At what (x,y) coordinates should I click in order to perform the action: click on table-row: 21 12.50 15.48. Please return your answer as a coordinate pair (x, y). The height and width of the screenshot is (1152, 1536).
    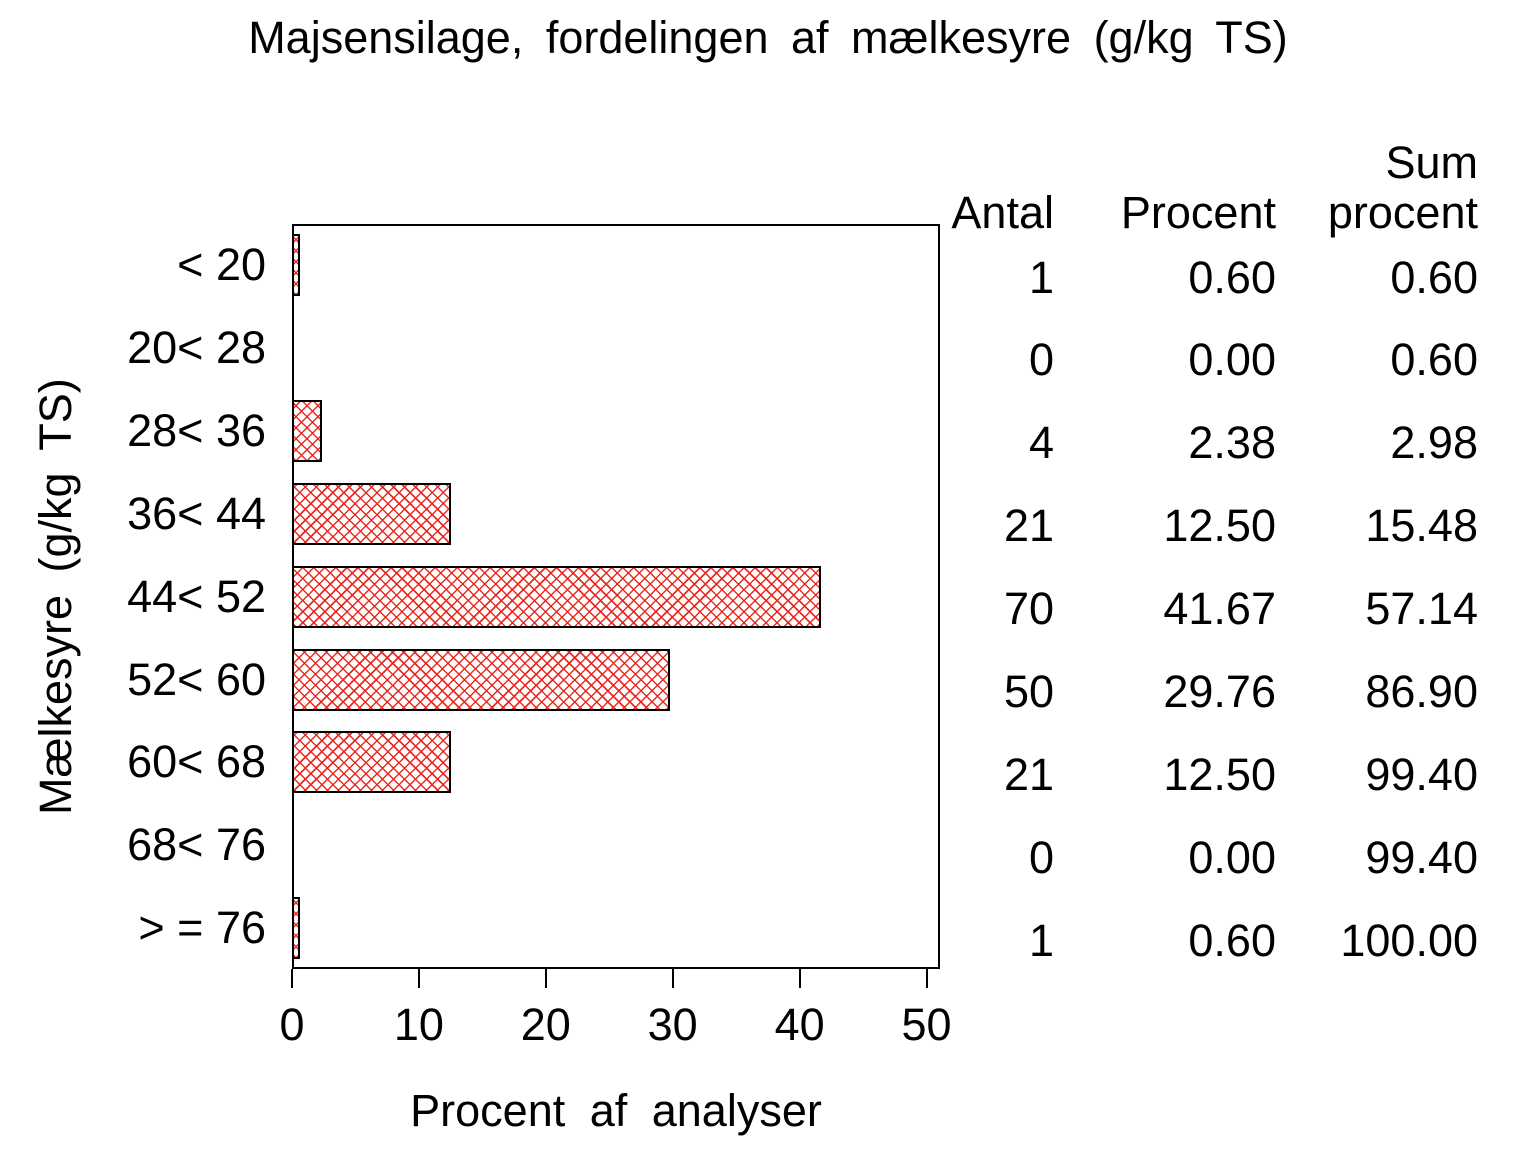
    Looking at the image, I should click on (1204, 526).